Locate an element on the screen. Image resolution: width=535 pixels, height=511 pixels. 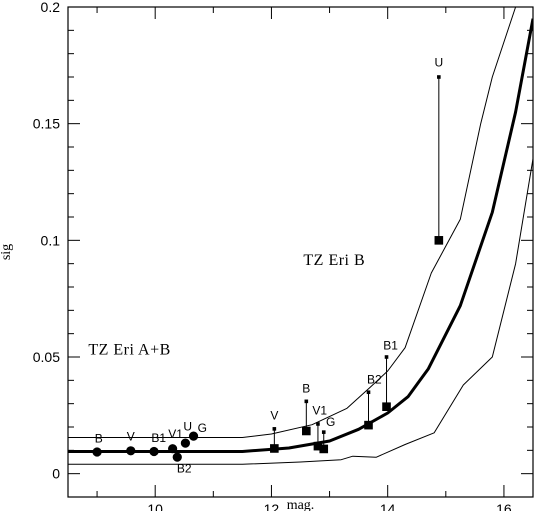
error-end-V1 is located at coordinates (318, 424).